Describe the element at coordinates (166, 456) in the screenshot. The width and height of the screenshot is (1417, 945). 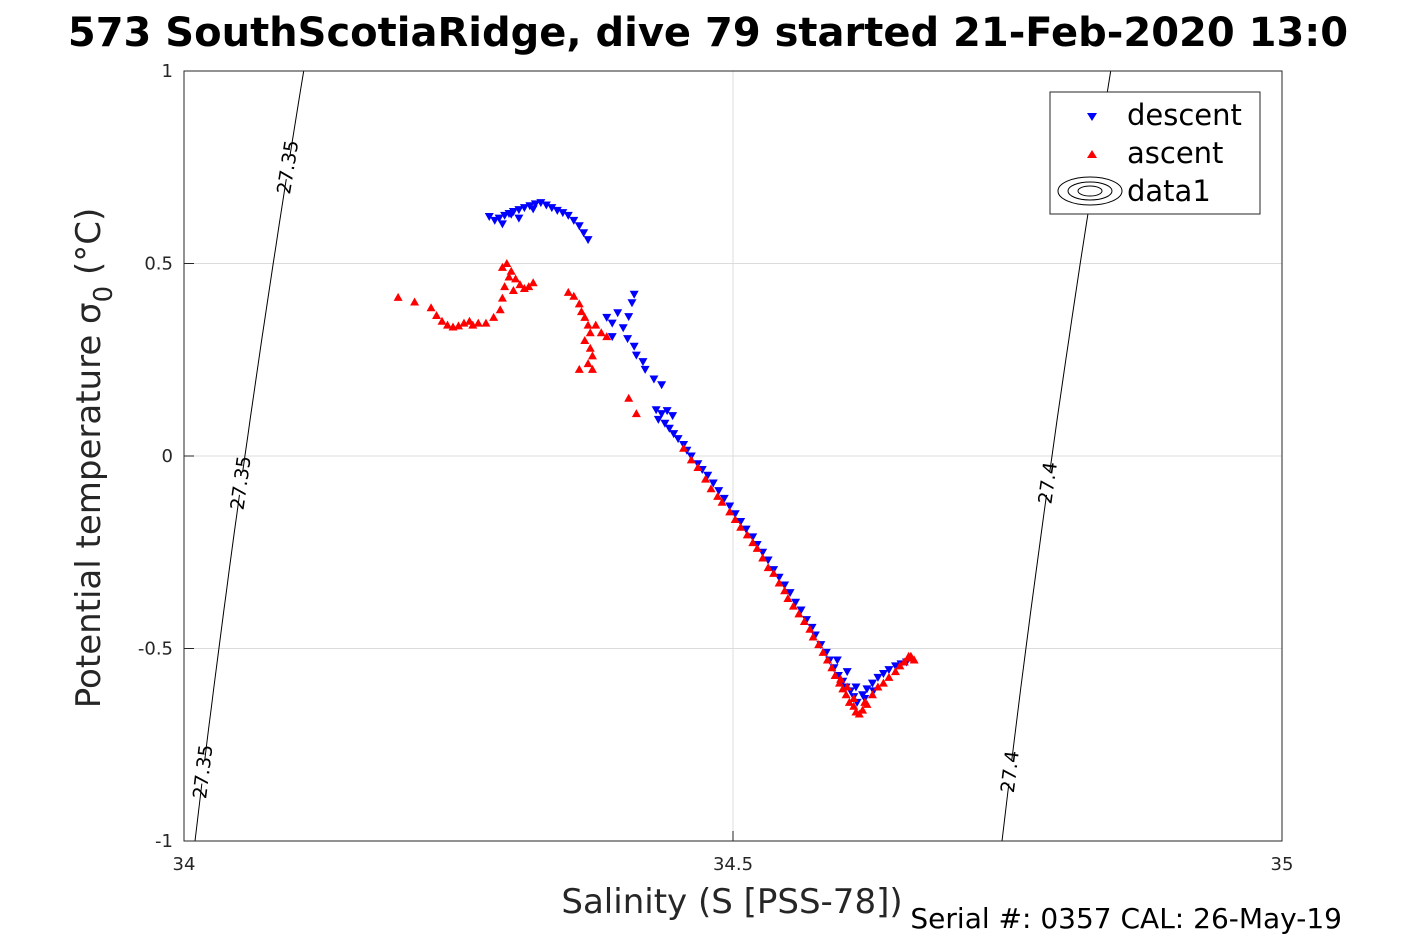
I see `y-axis-ticks: 1 0.5 0 -0.5 -1` at that location.